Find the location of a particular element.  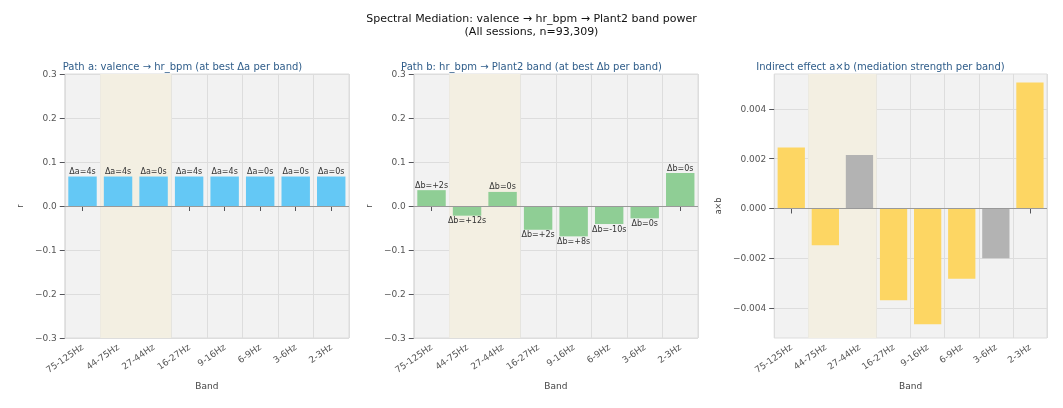

chart-title: Indirect effect a×b (mediation strength per band) is located at coordinates (880, 66).